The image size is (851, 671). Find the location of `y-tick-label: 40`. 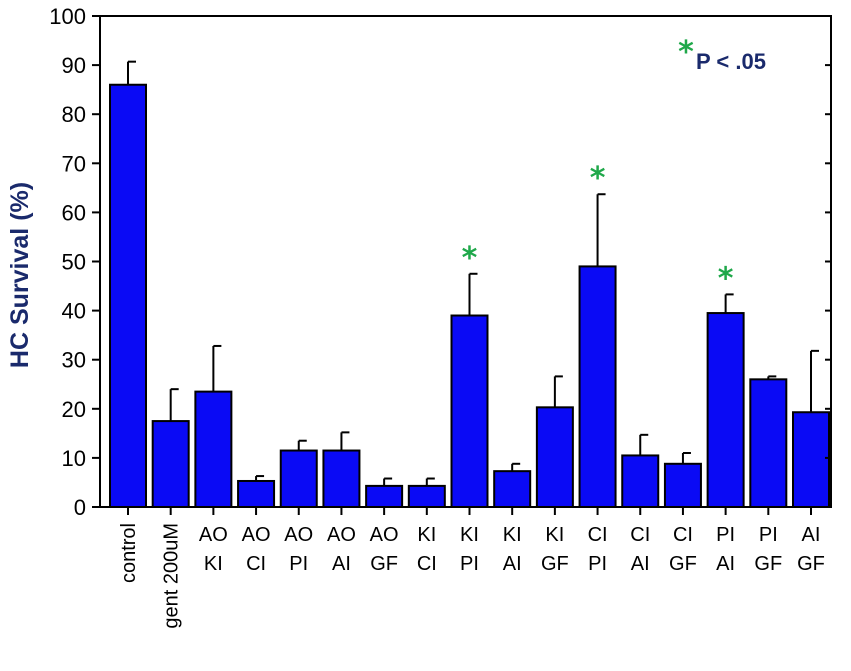

y-tick-label: 40 is located at coordinates (74, 311).